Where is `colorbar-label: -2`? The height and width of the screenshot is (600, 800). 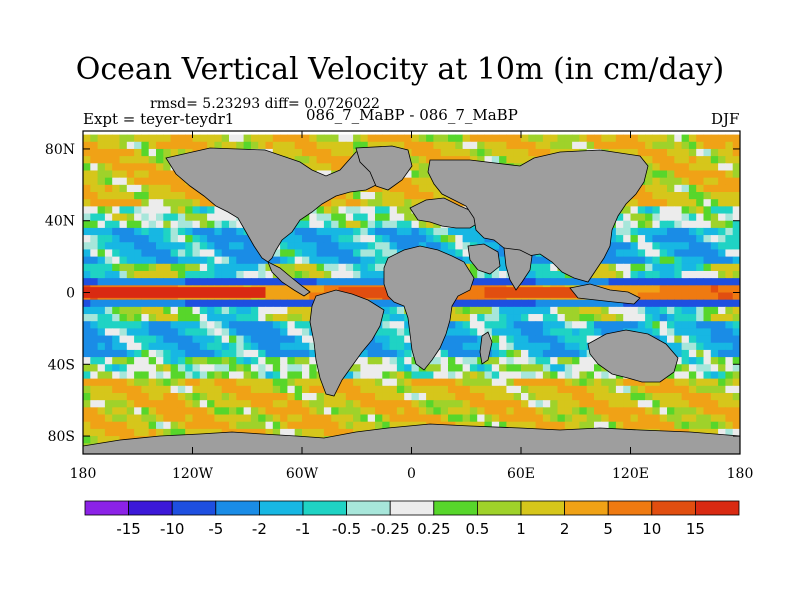 colorbar-label: -2 is located at coordinates (259, 529).